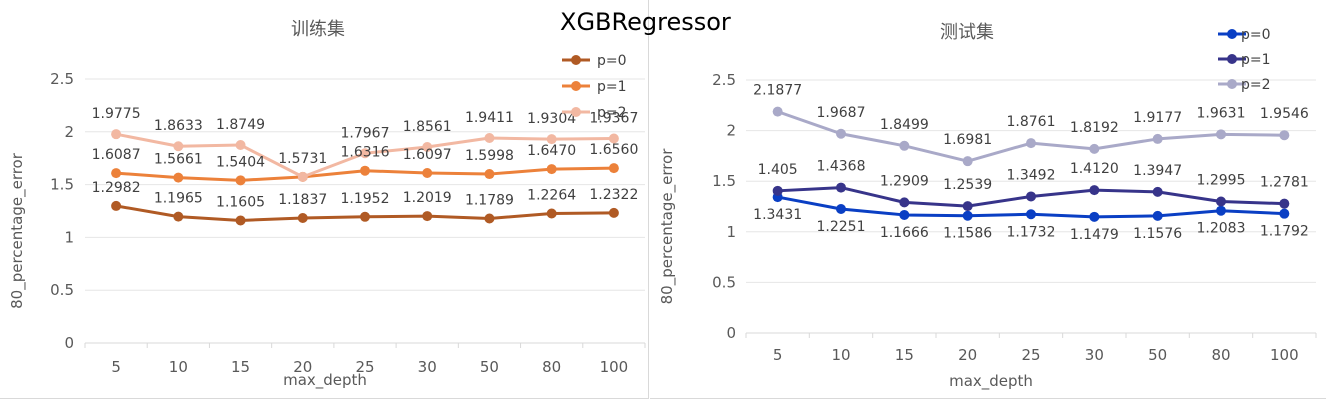  I want to click on data-label: 1.6087, so click(116, 155).